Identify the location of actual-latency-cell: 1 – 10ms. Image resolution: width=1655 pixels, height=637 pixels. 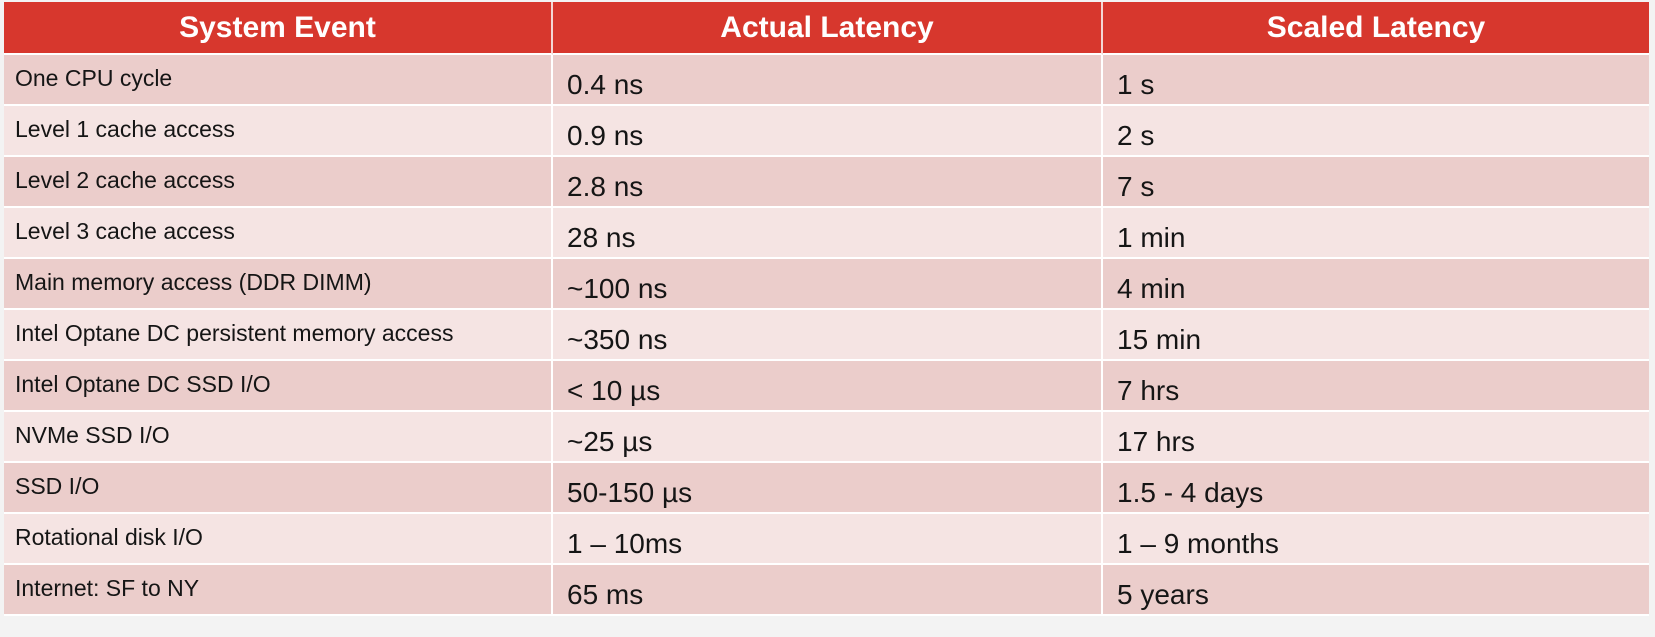
(828, 539).